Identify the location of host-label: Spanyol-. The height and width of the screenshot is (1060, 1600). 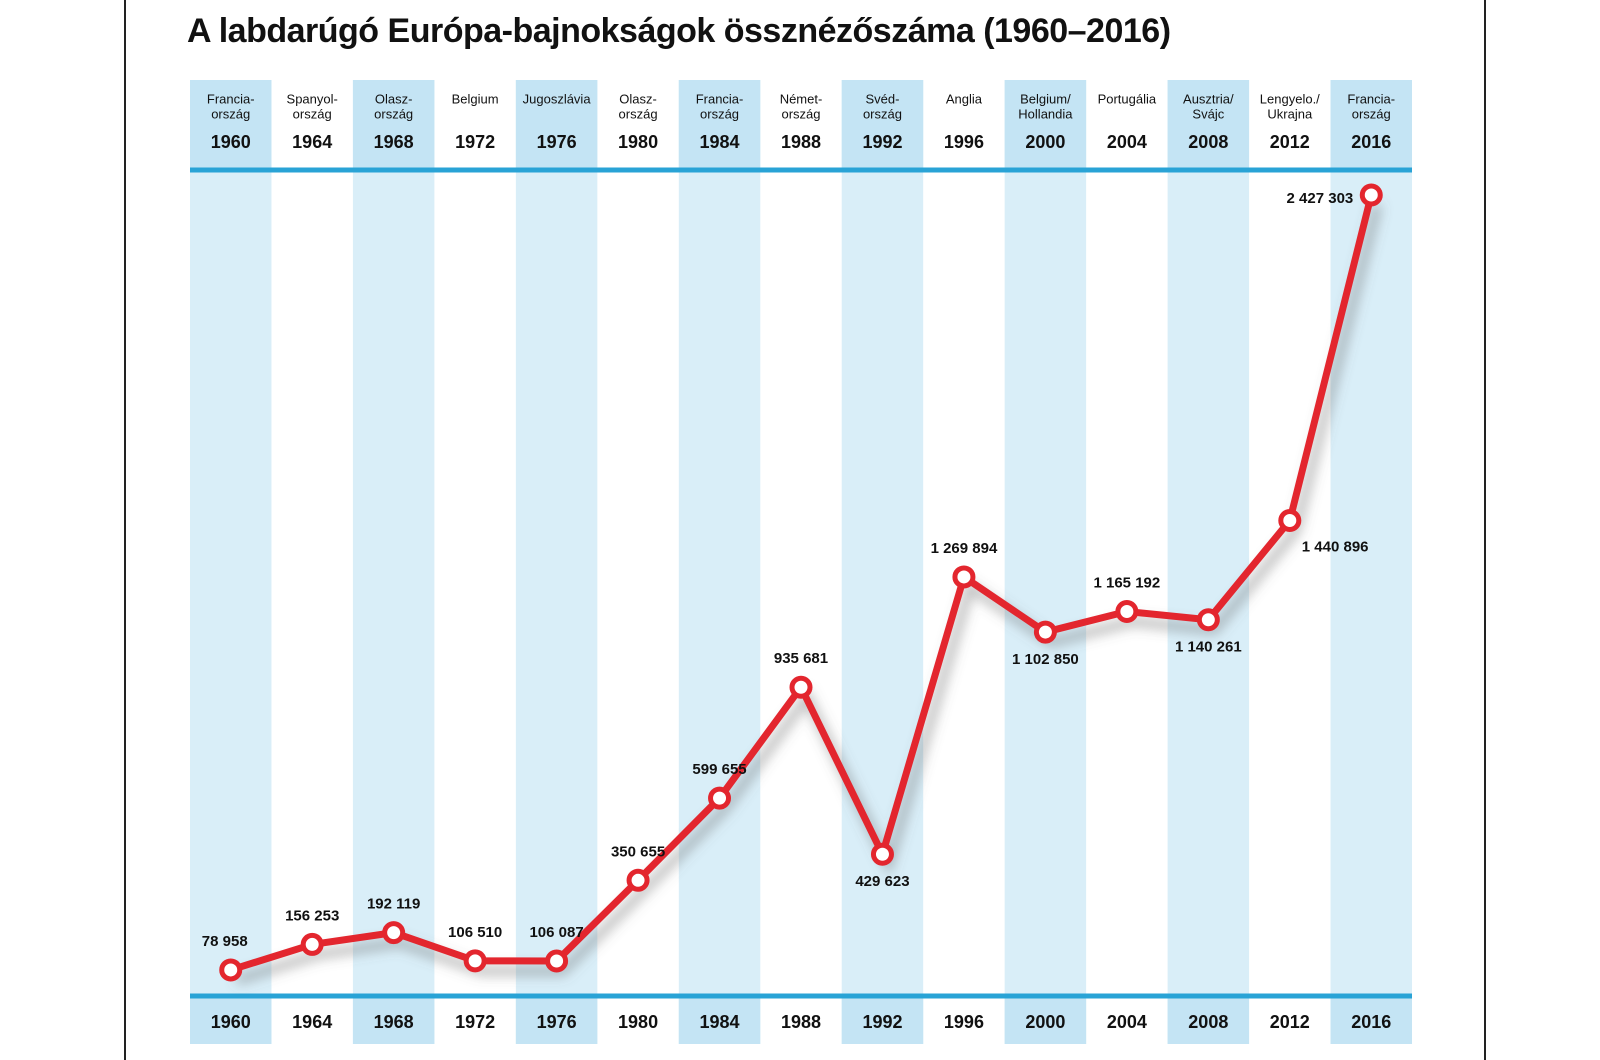
(312, 98).